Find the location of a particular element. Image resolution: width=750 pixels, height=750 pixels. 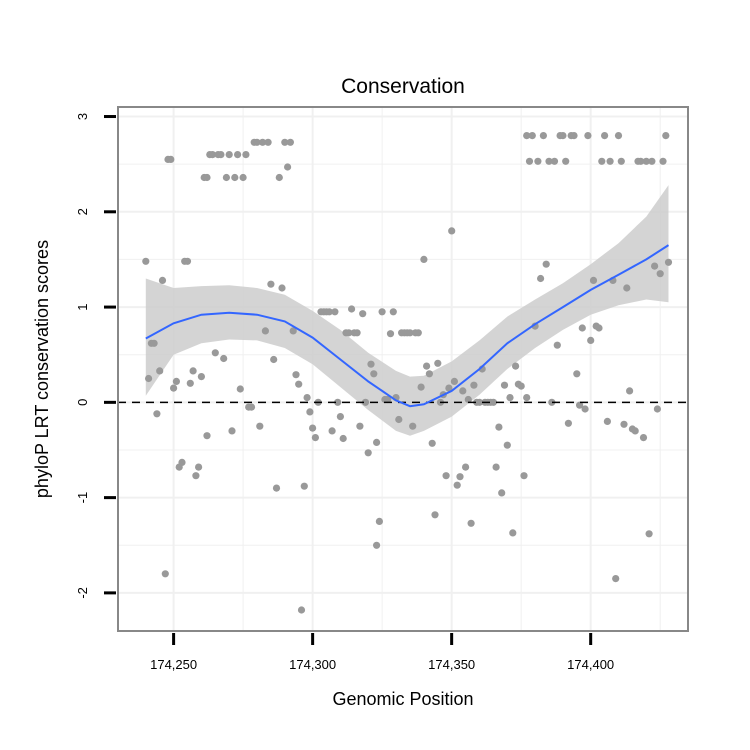

x-tick-label: 174,300 is located at coordinates (312, 664).